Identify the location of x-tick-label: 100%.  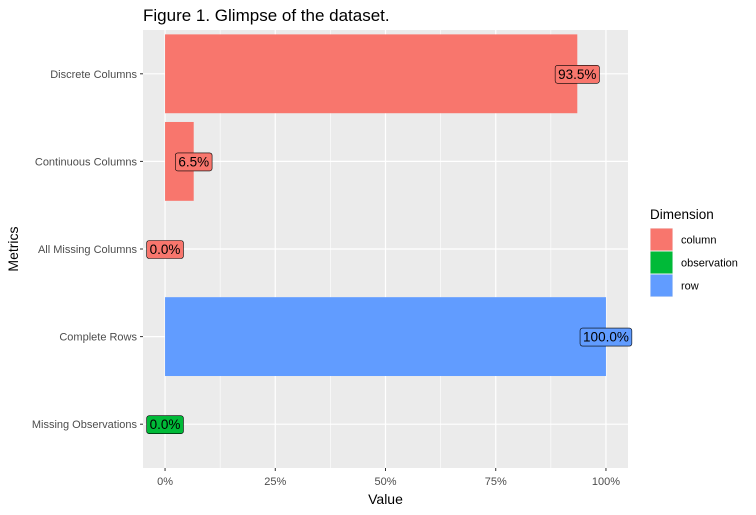
(606, 482).